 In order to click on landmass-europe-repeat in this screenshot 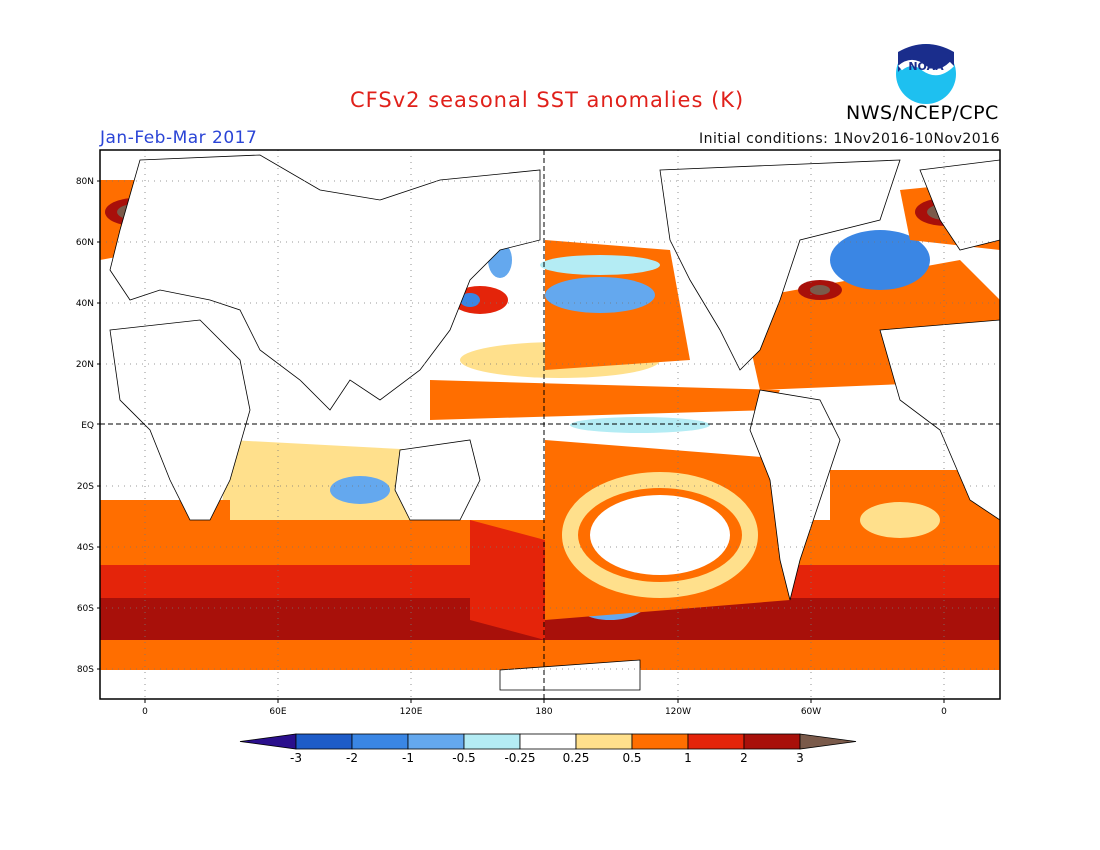, I will do `click(959, 205)`.